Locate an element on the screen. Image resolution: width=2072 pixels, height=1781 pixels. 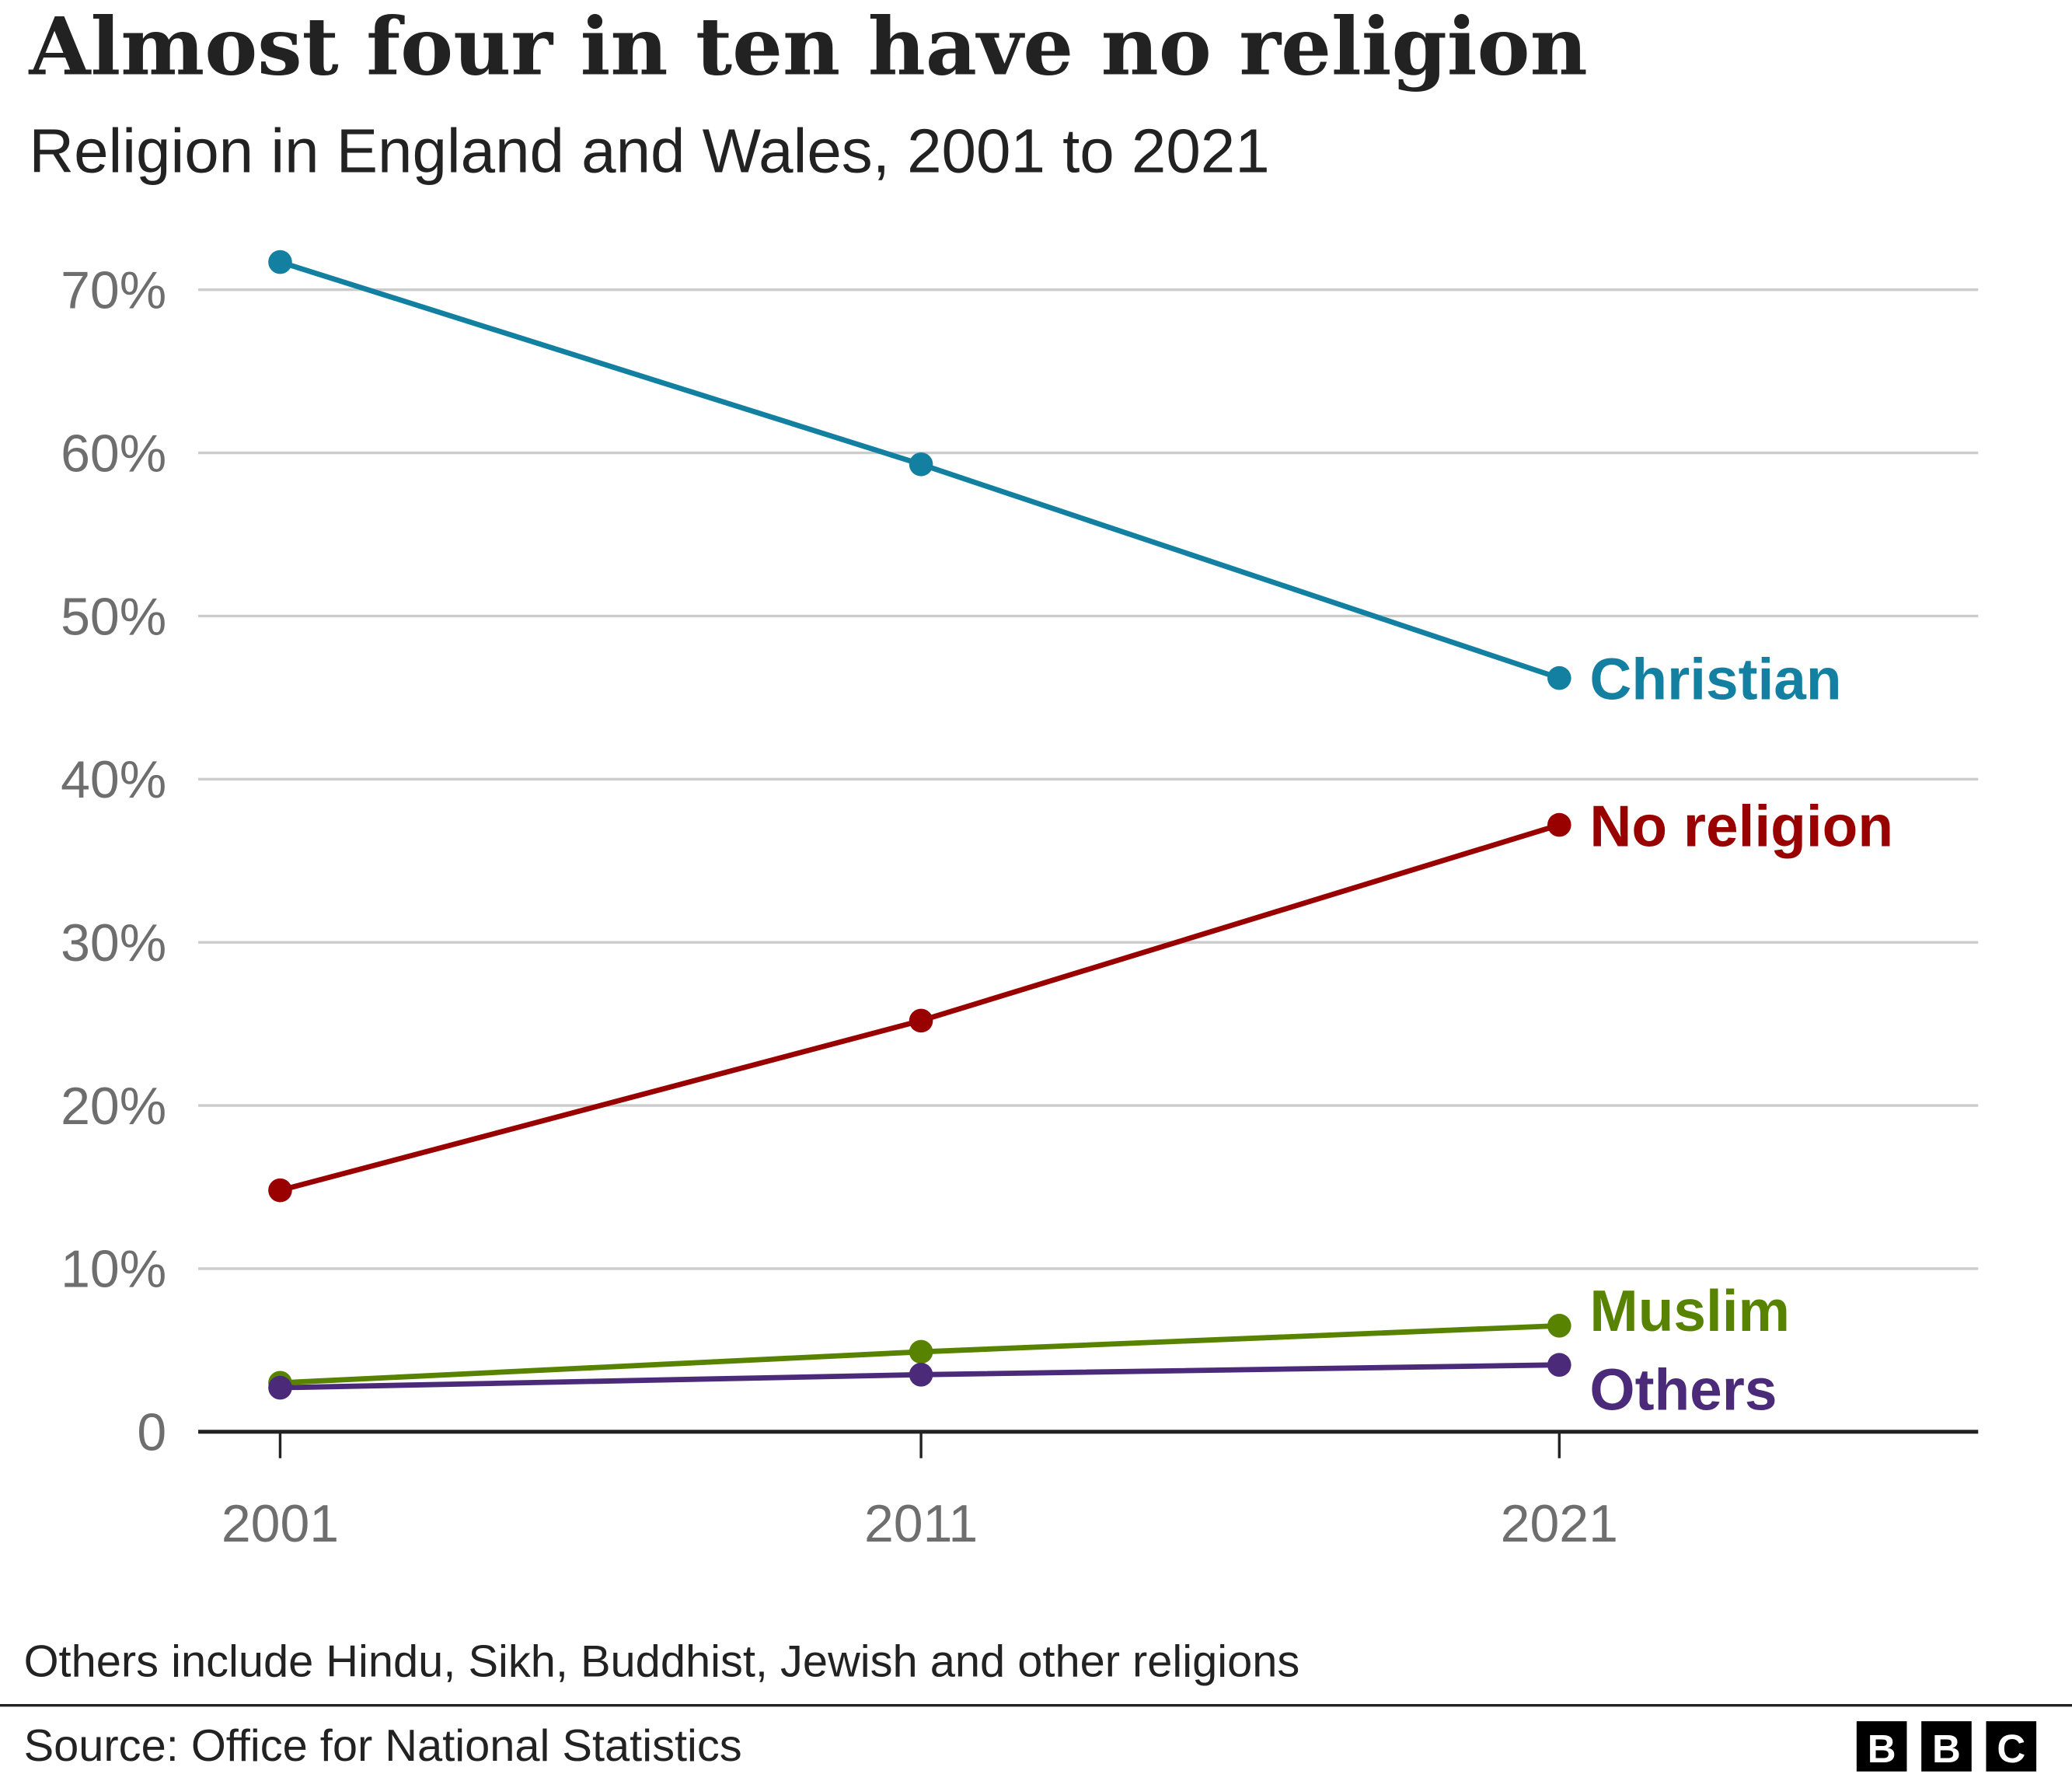
x-tick-label: 2011 is located at coordinates (921, 1523).